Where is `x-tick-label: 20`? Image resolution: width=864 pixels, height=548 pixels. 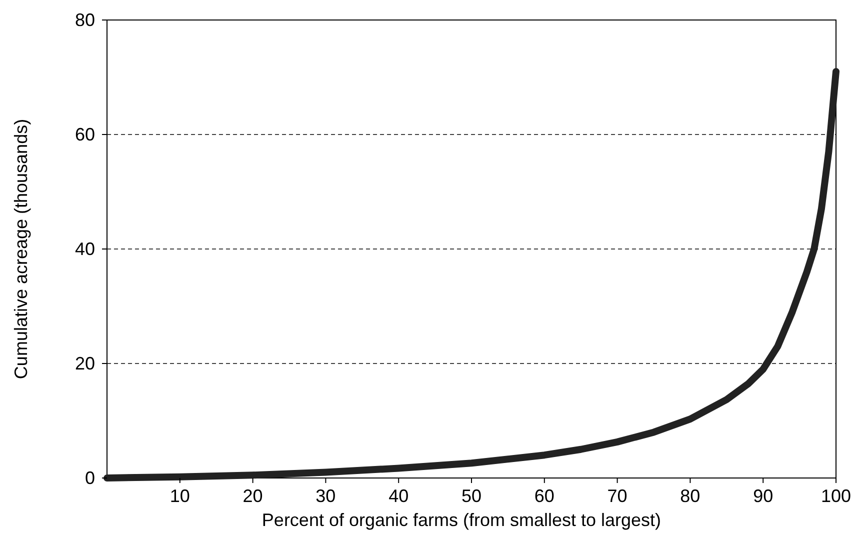
x-tick-label: 20 is located at coordinates (252, 496).